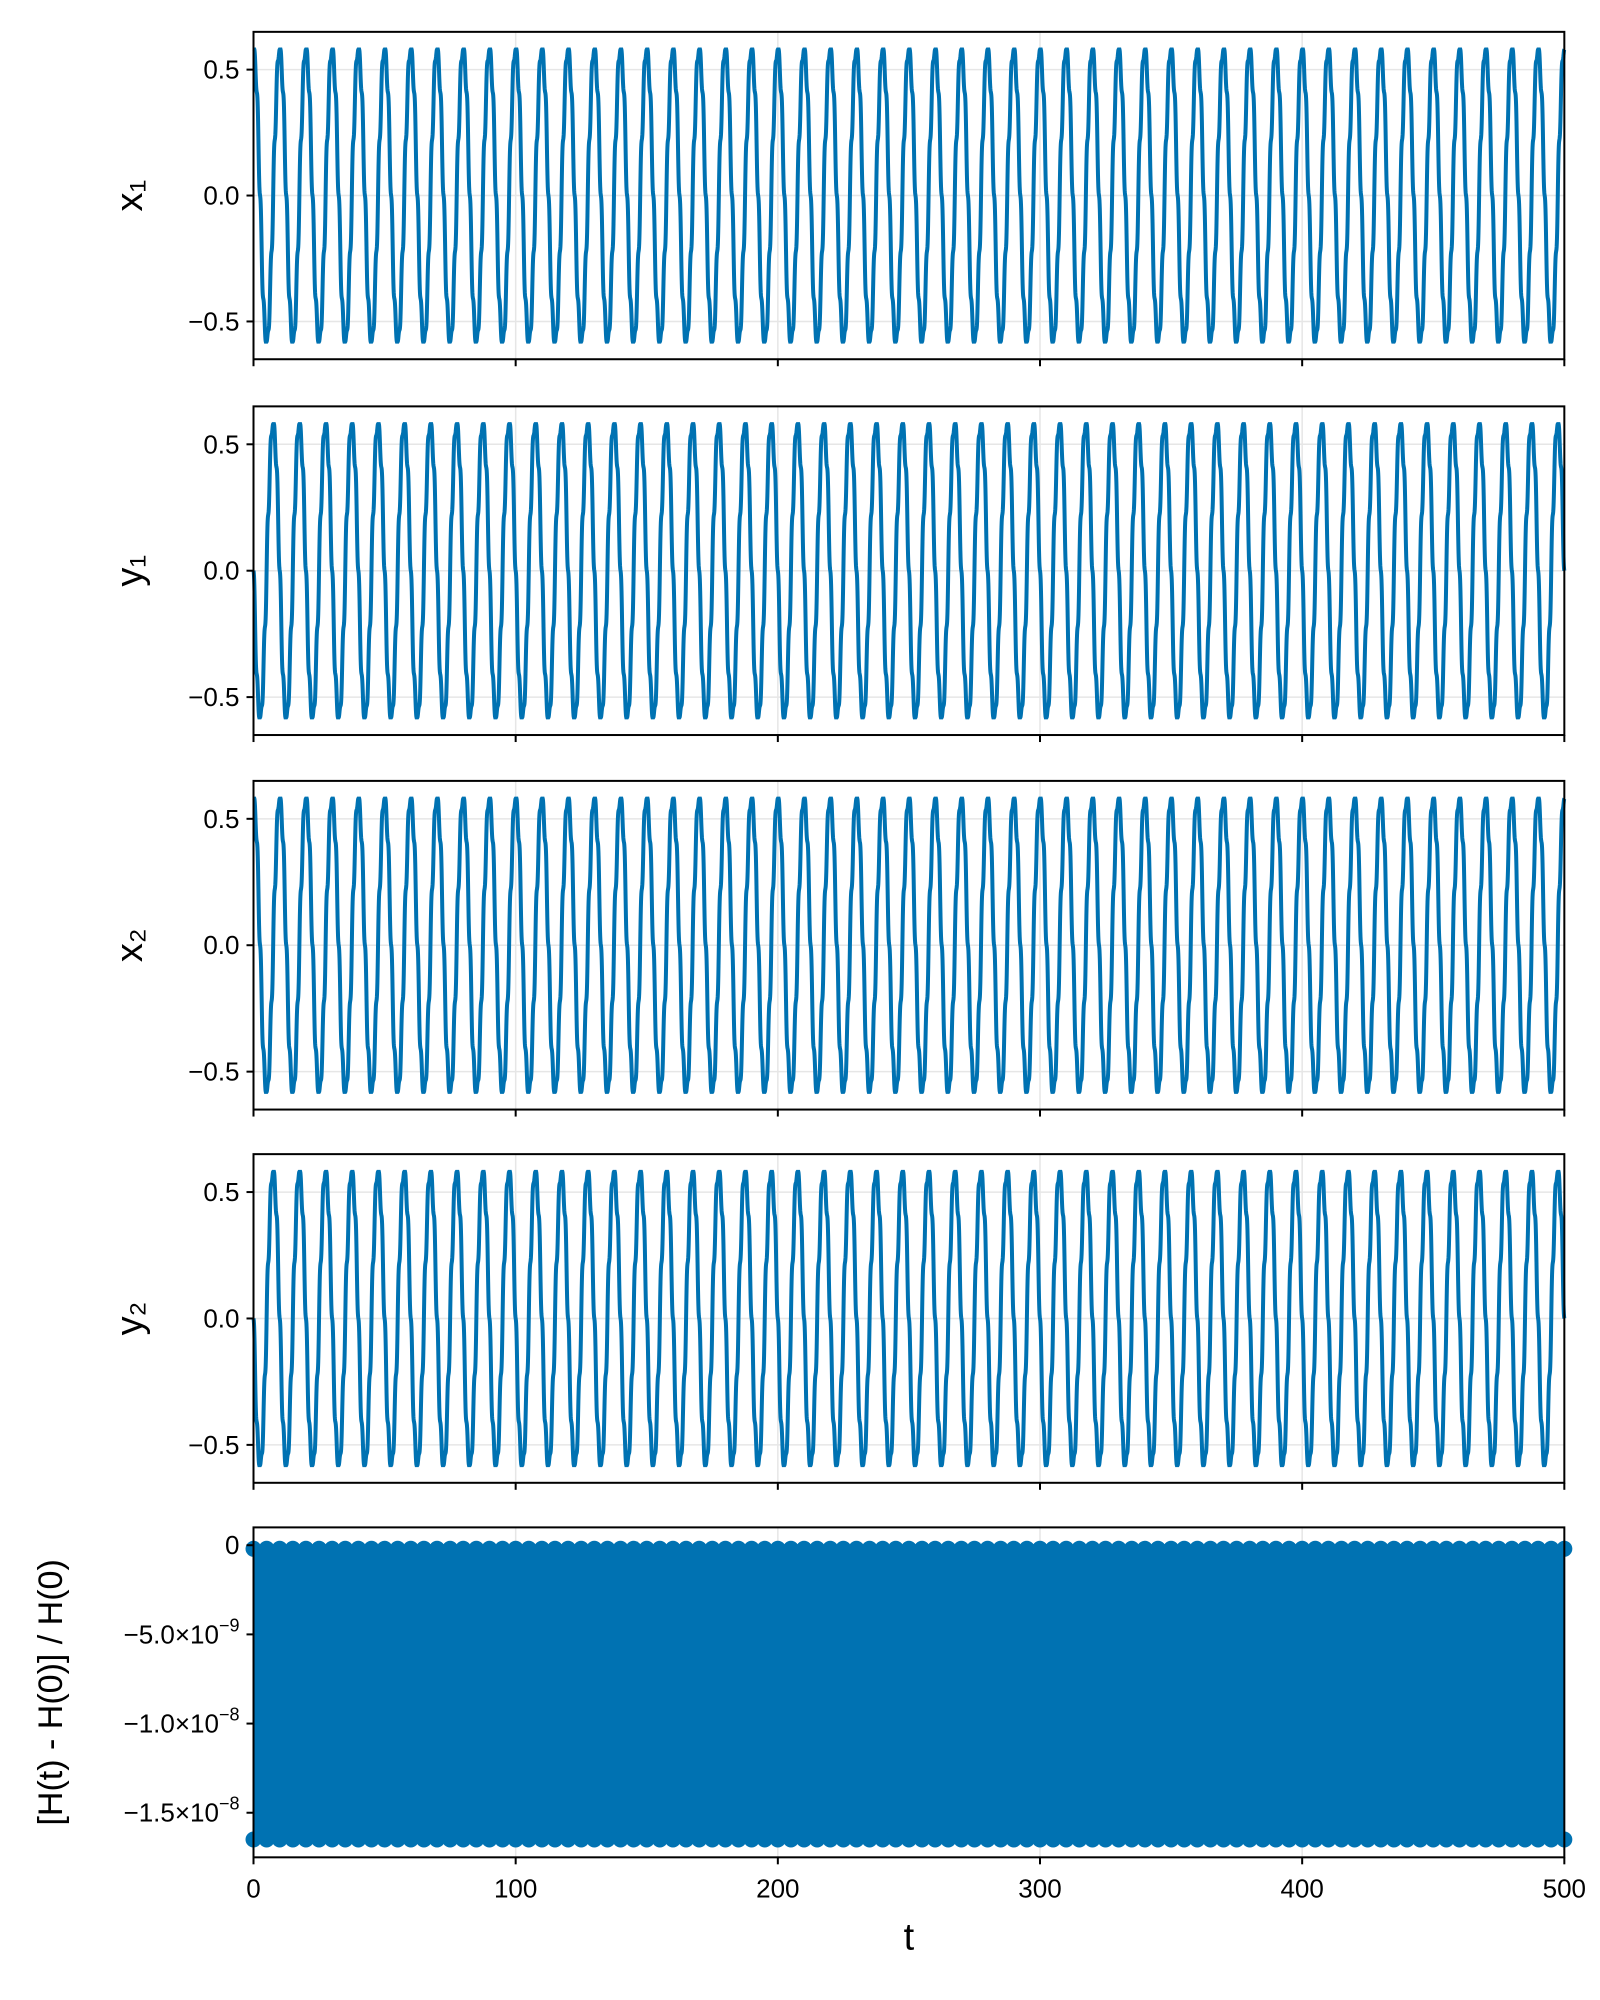  What do you see at coordinates (909, 571) in the screenshot?
I see `series-line` at bounding box center [909, 571].